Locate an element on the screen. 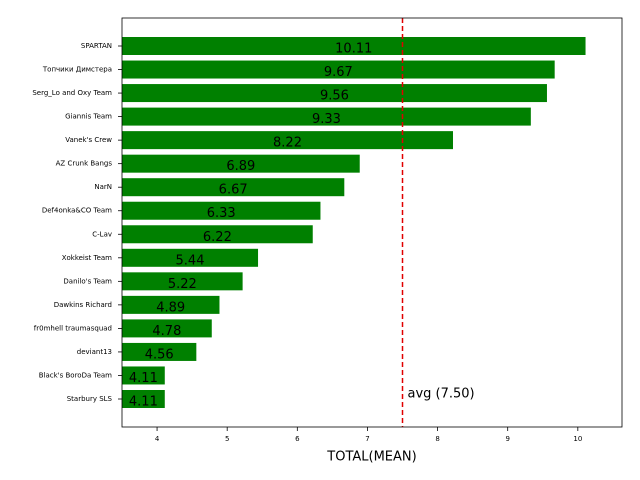 This screenshot has height=480, width=640. value-label: 4.56 is located at coordinates (159, 354).